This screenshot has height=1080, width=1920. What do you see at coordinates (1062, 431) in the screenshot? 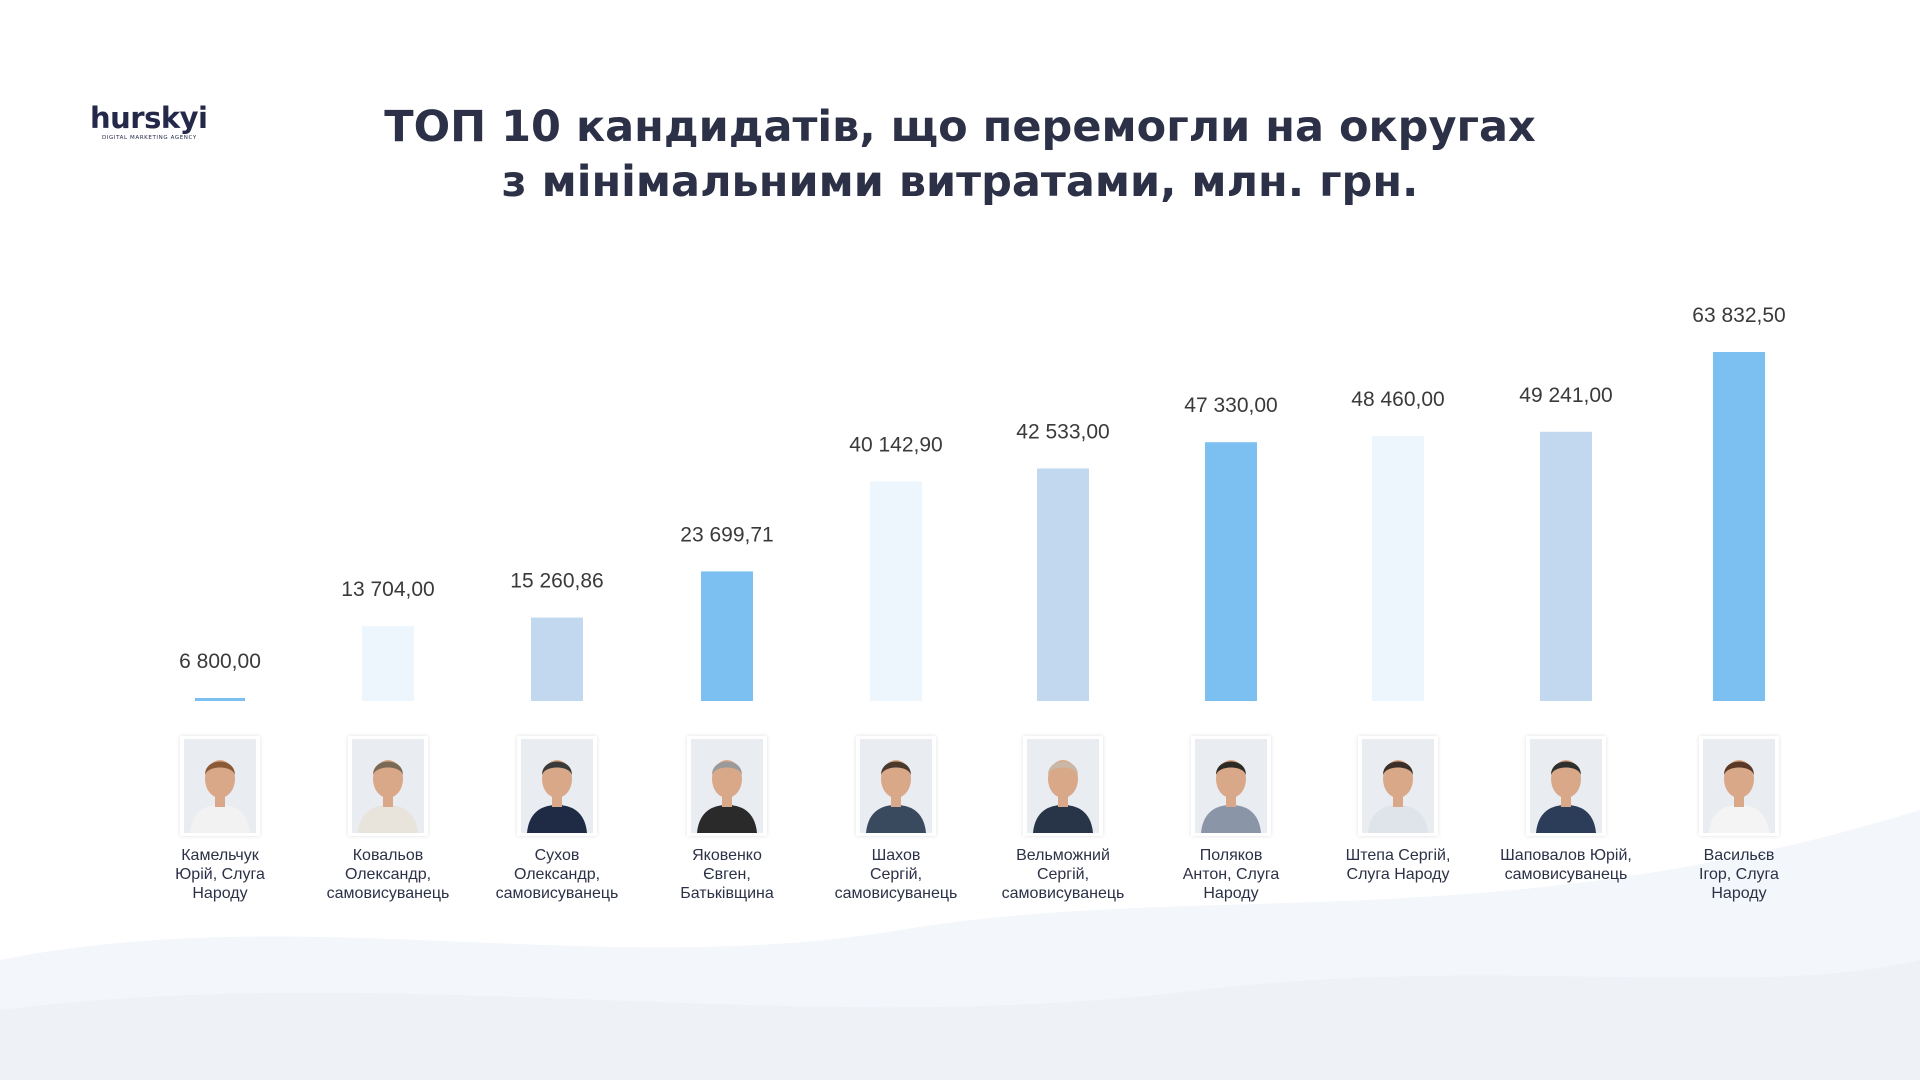
I see `value-label-6: 42 533,00` at bounding box center [1062, 431].